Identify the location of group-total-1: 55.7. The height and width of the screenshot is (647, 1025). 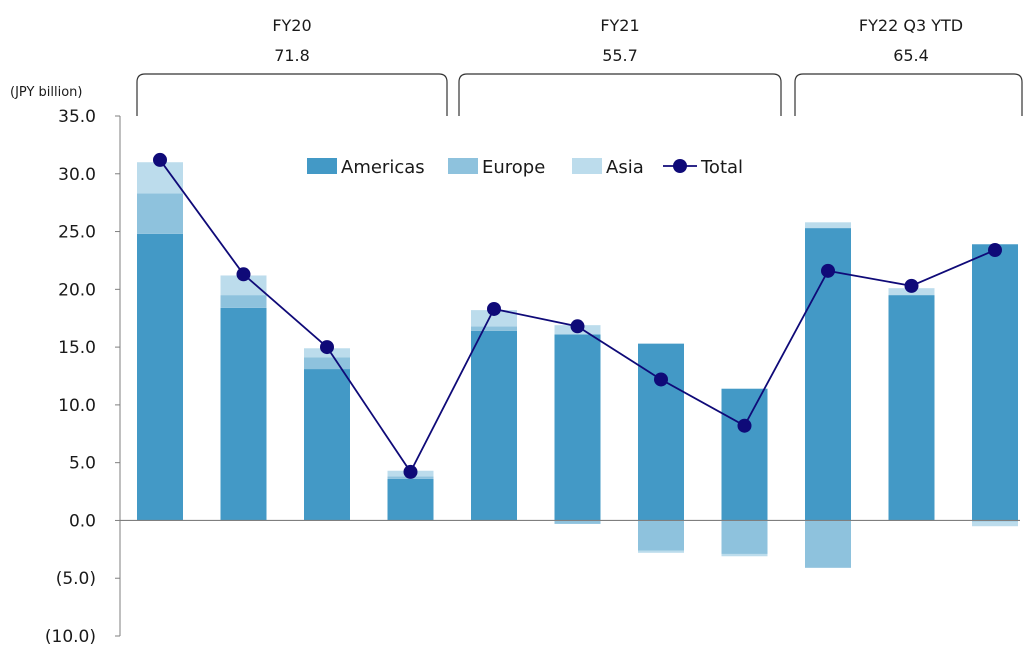
(620, 55).